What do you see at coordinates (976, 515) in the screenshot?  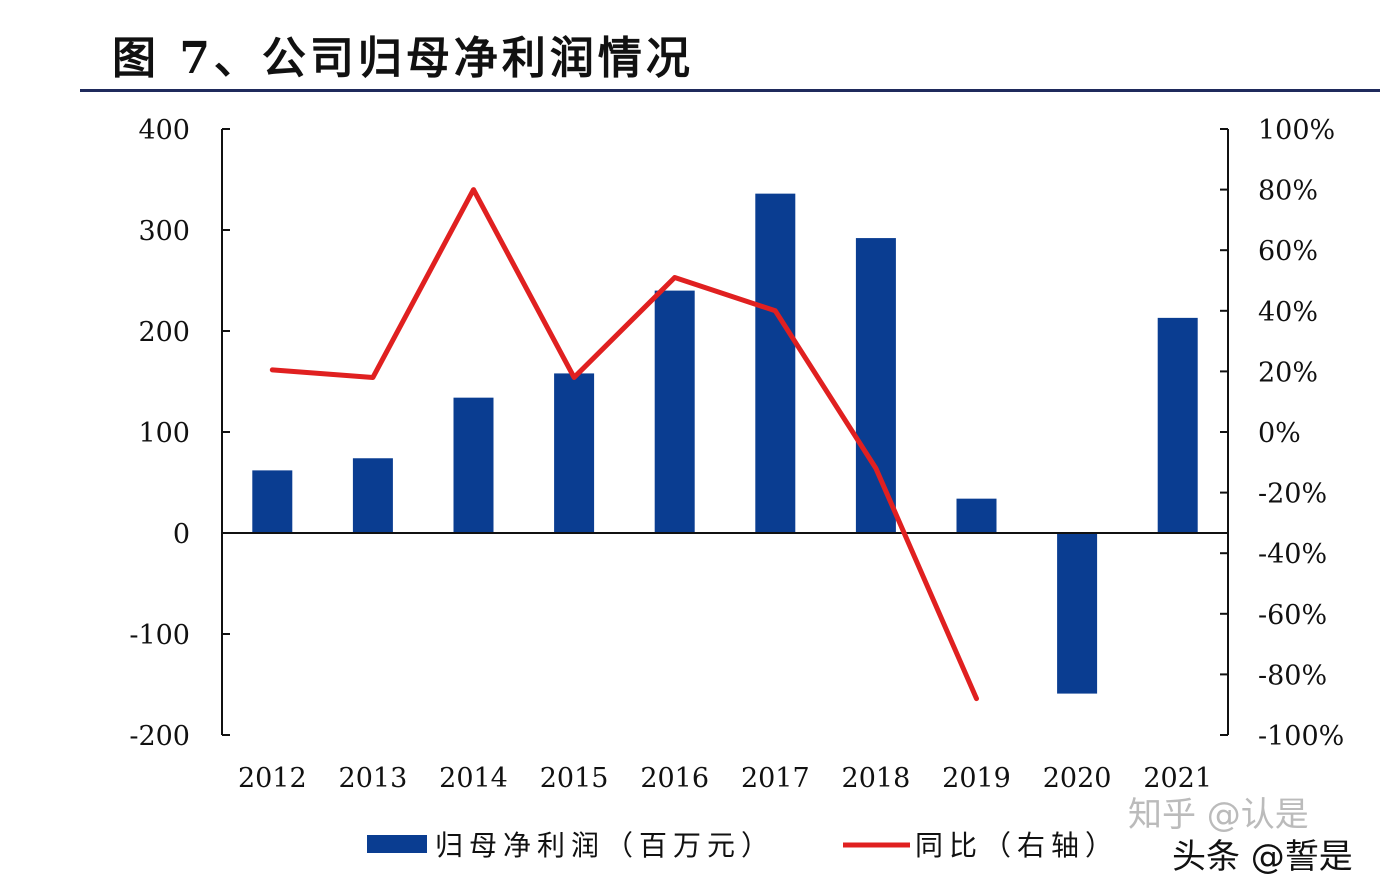 I see `bar-2019` at bounding box center [976, 515].